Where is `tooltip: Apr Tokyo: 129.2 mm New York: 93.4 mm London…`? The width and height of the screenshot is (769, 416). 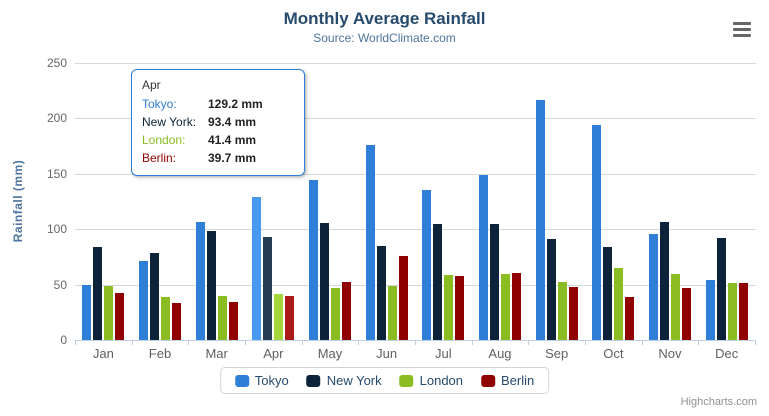 tooltip: Apr Tokyo: 129.2 mm New York: 93.4 mm London… is located at coordinates (218, 122).